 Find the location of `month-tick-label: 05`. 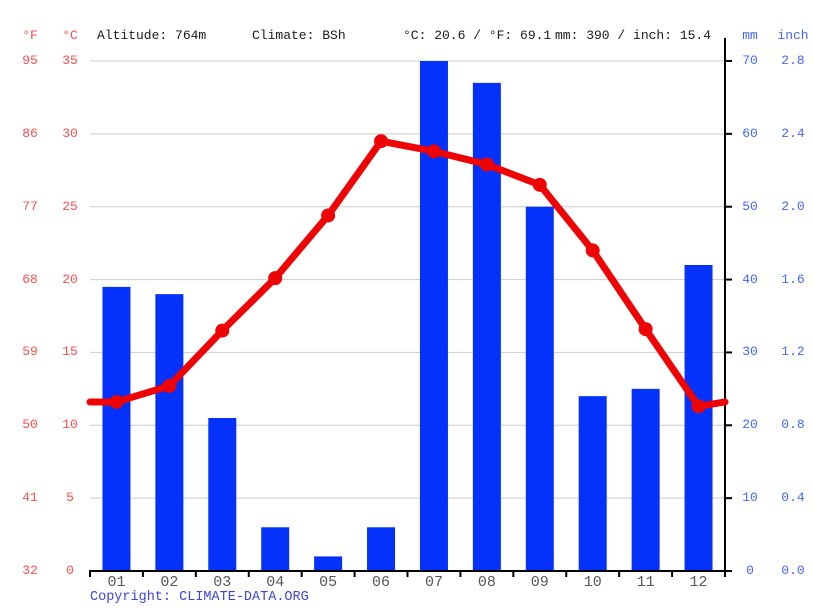

month-tick-label: 05 is located at coordinates (328, 582).